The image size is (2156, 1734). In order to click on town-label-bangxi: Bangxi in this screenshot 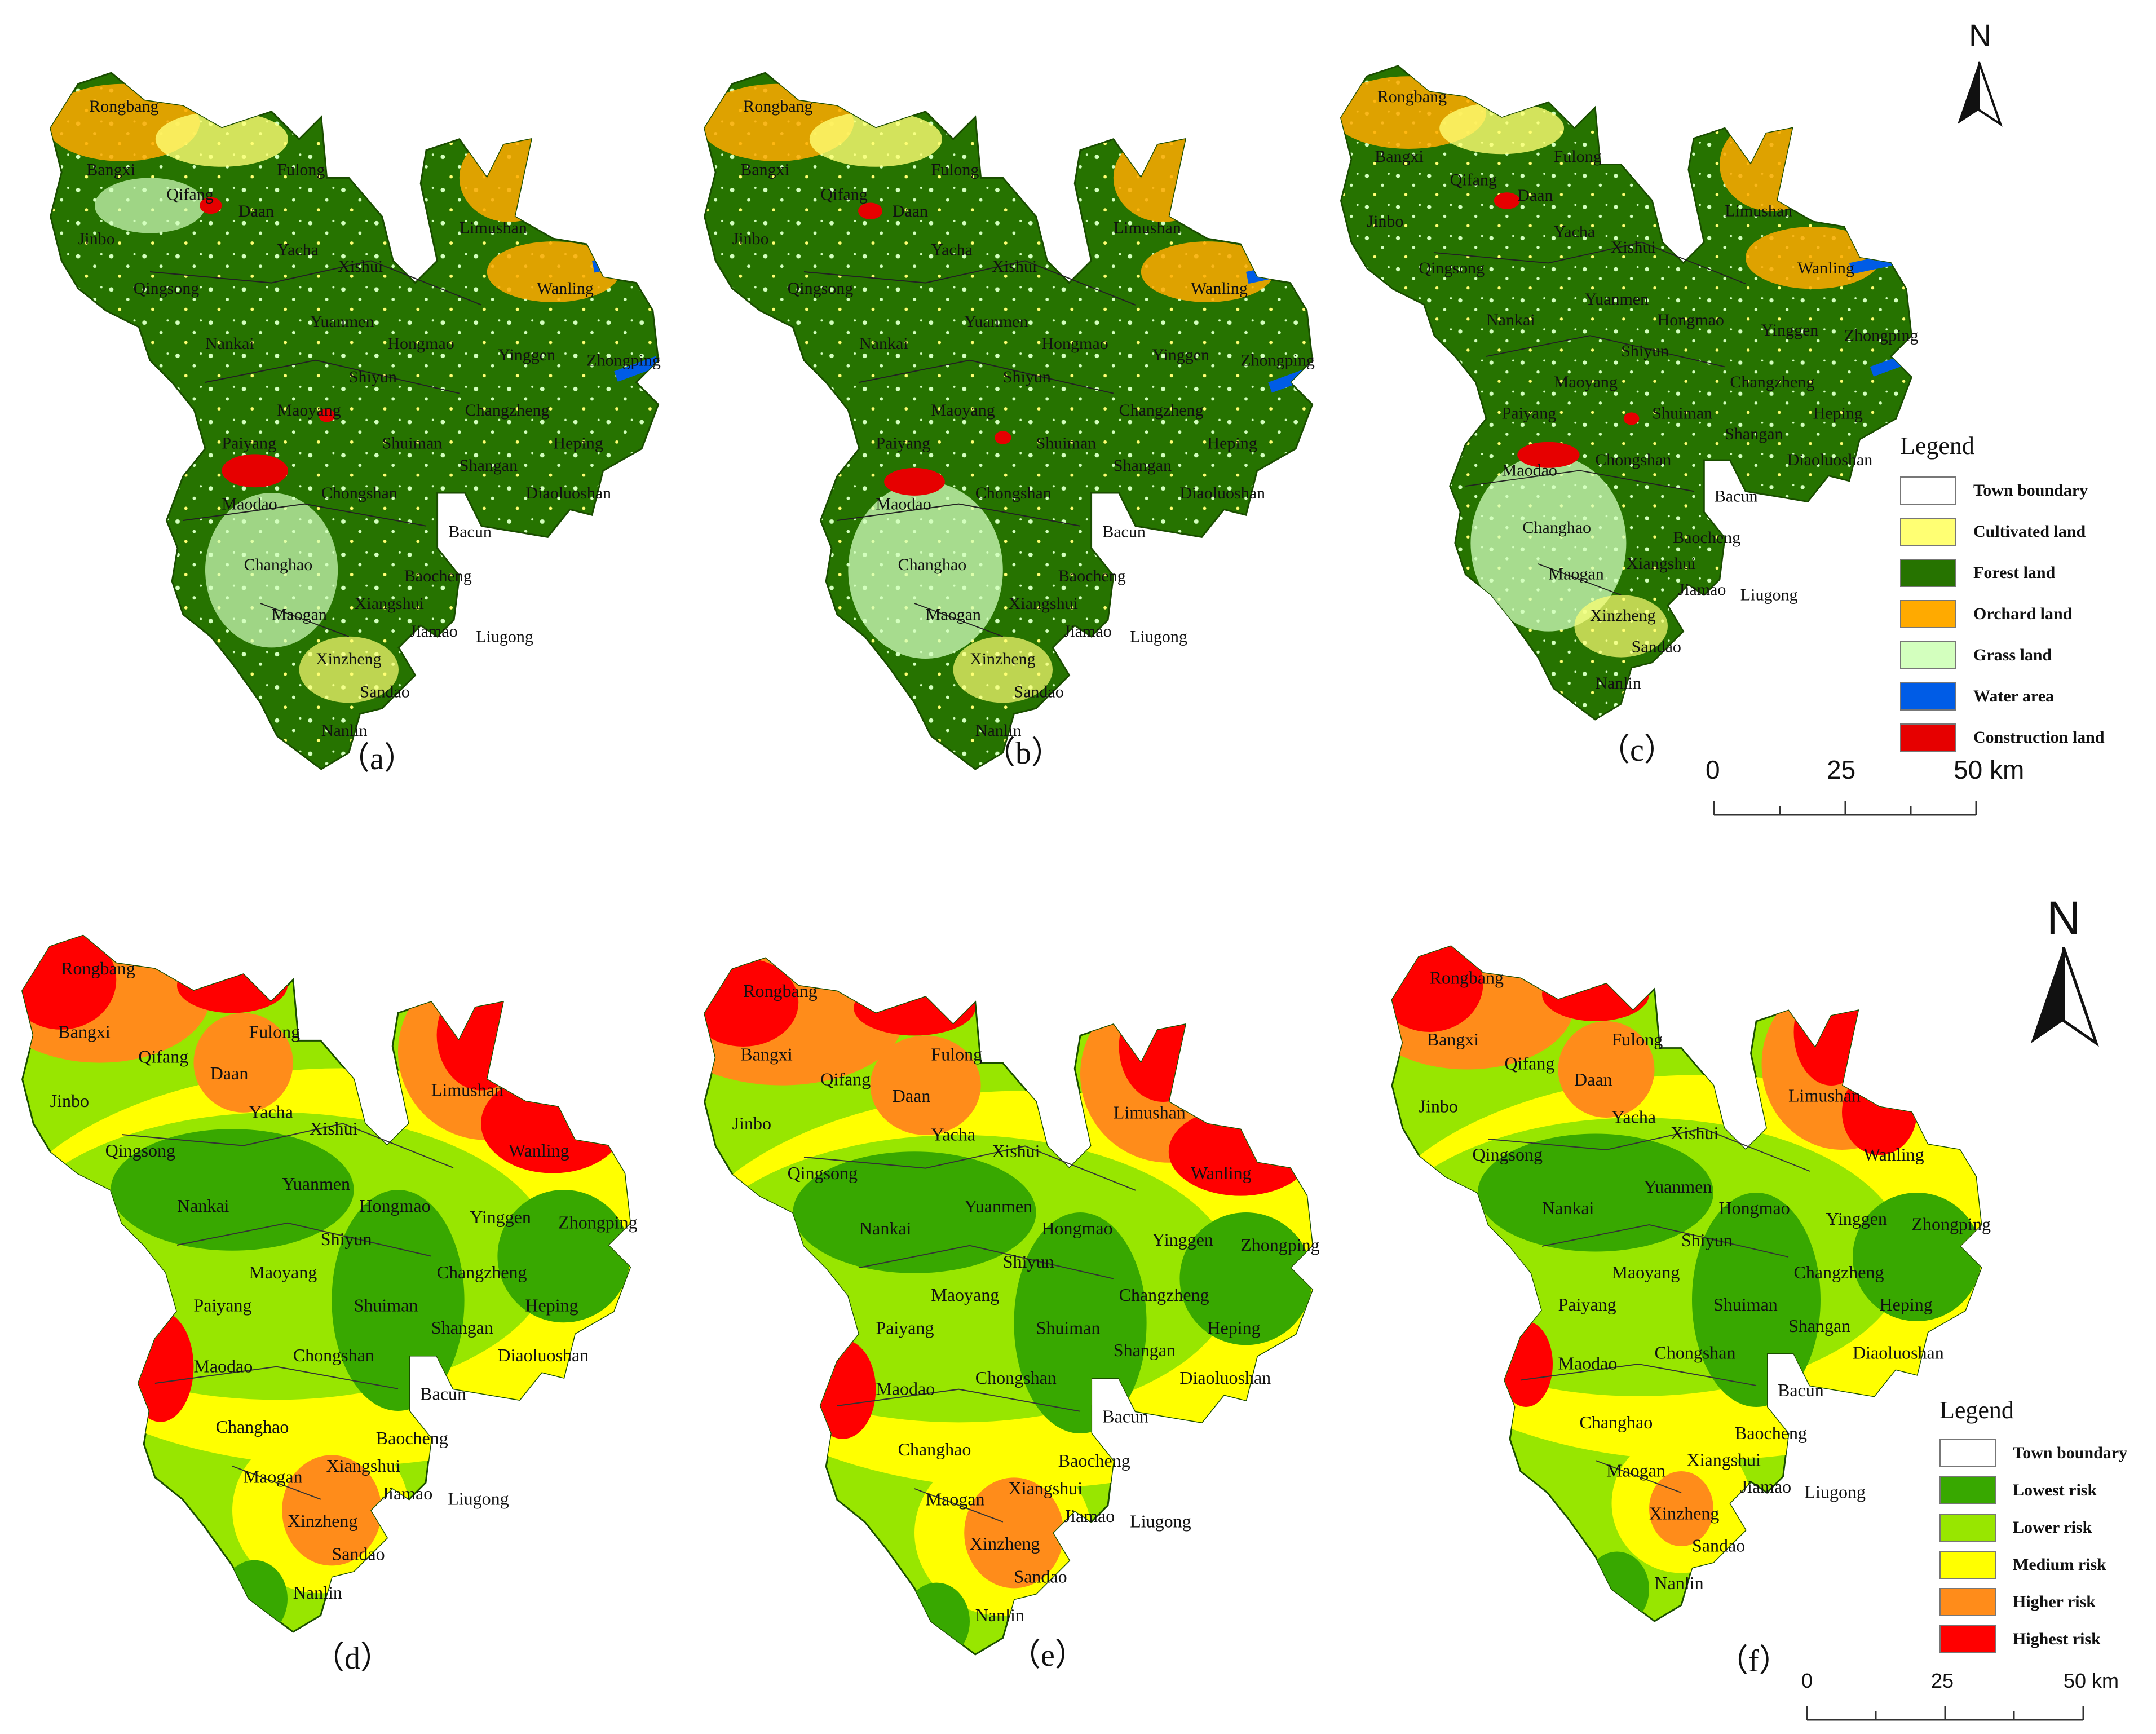, I will do `click(764, 170)`.